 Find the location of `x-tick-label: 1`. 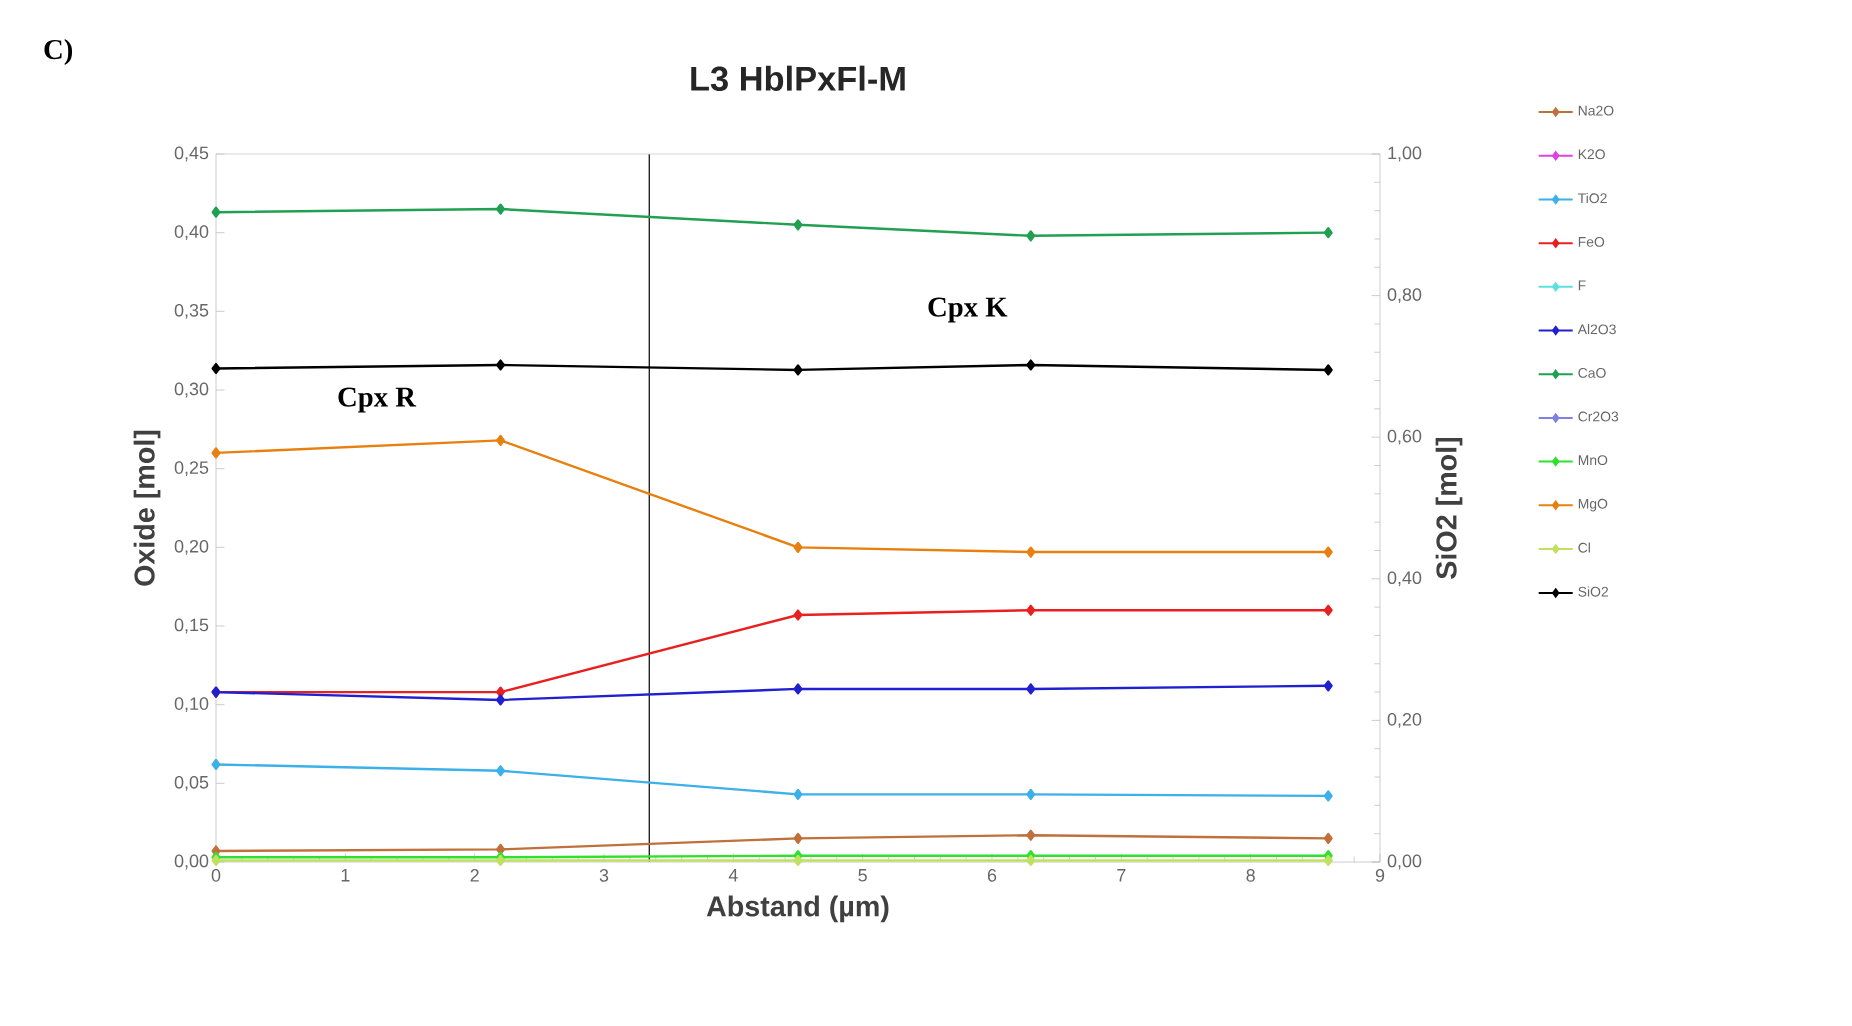

x-tick-label: 1 is located at coordinates (345, 875).